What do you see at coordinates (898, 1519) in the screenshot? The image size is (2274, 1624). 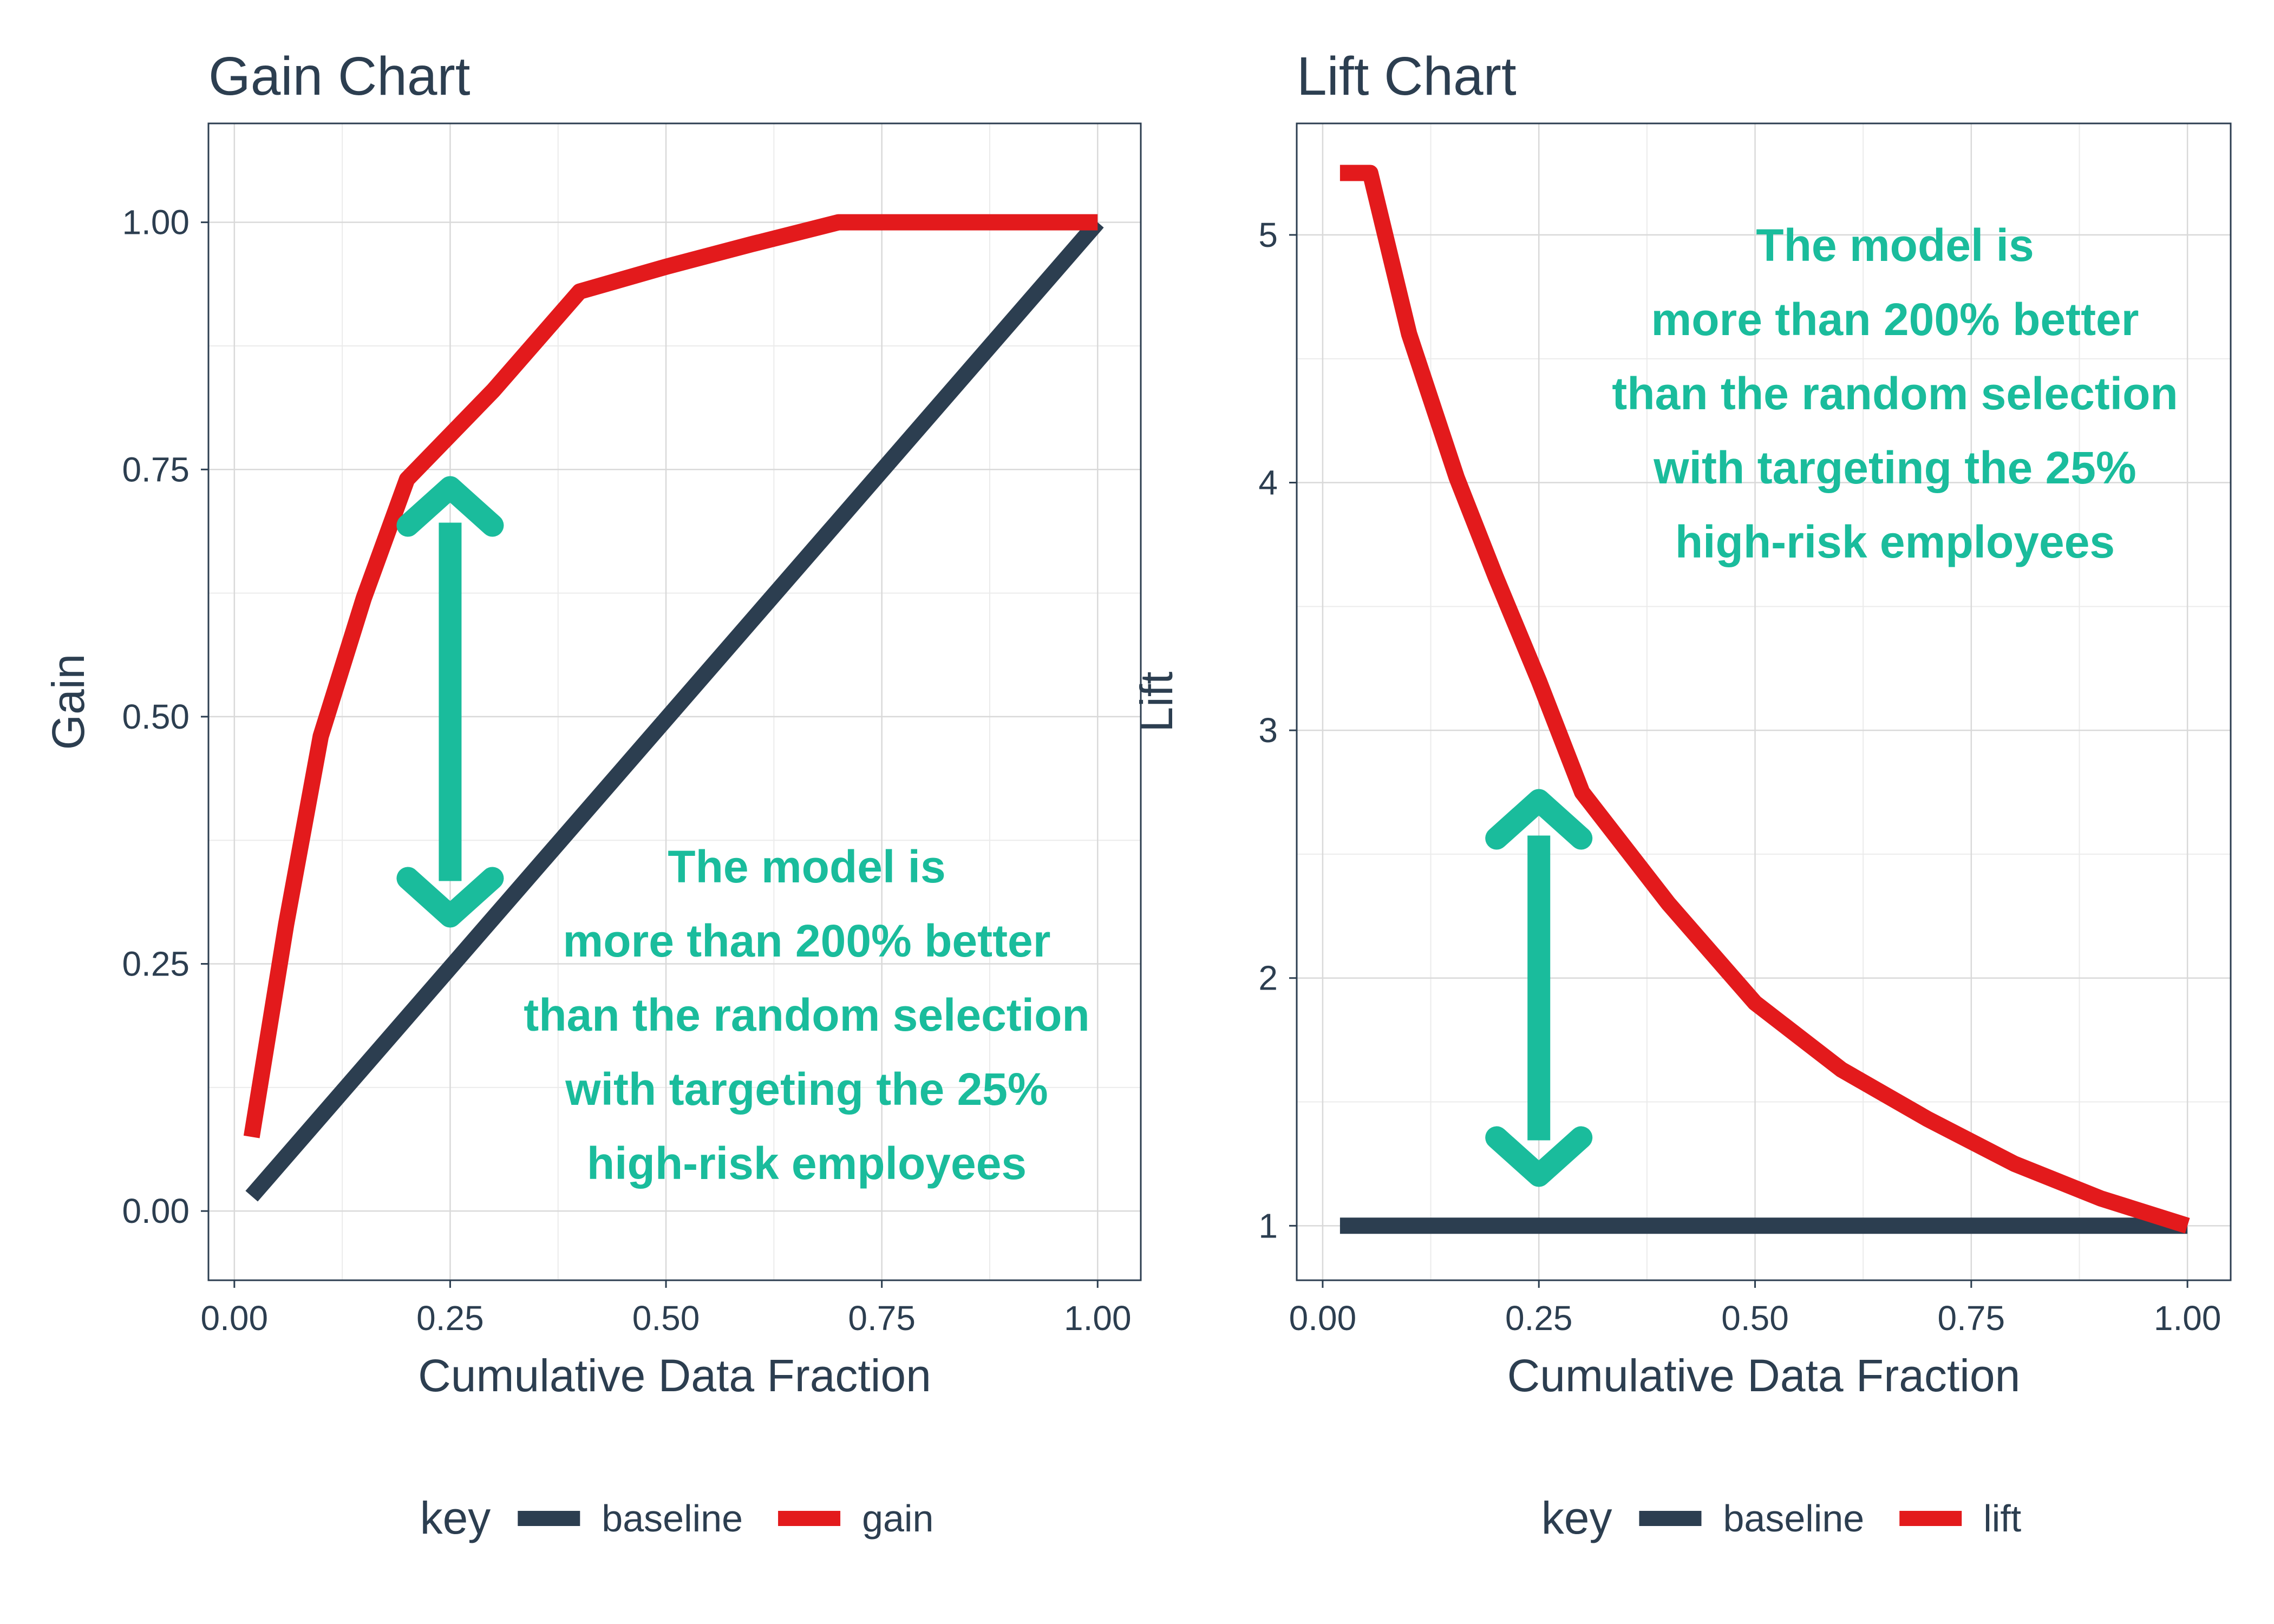 I see `legend-label-gain: gain` at bounding box center [898, 1519].